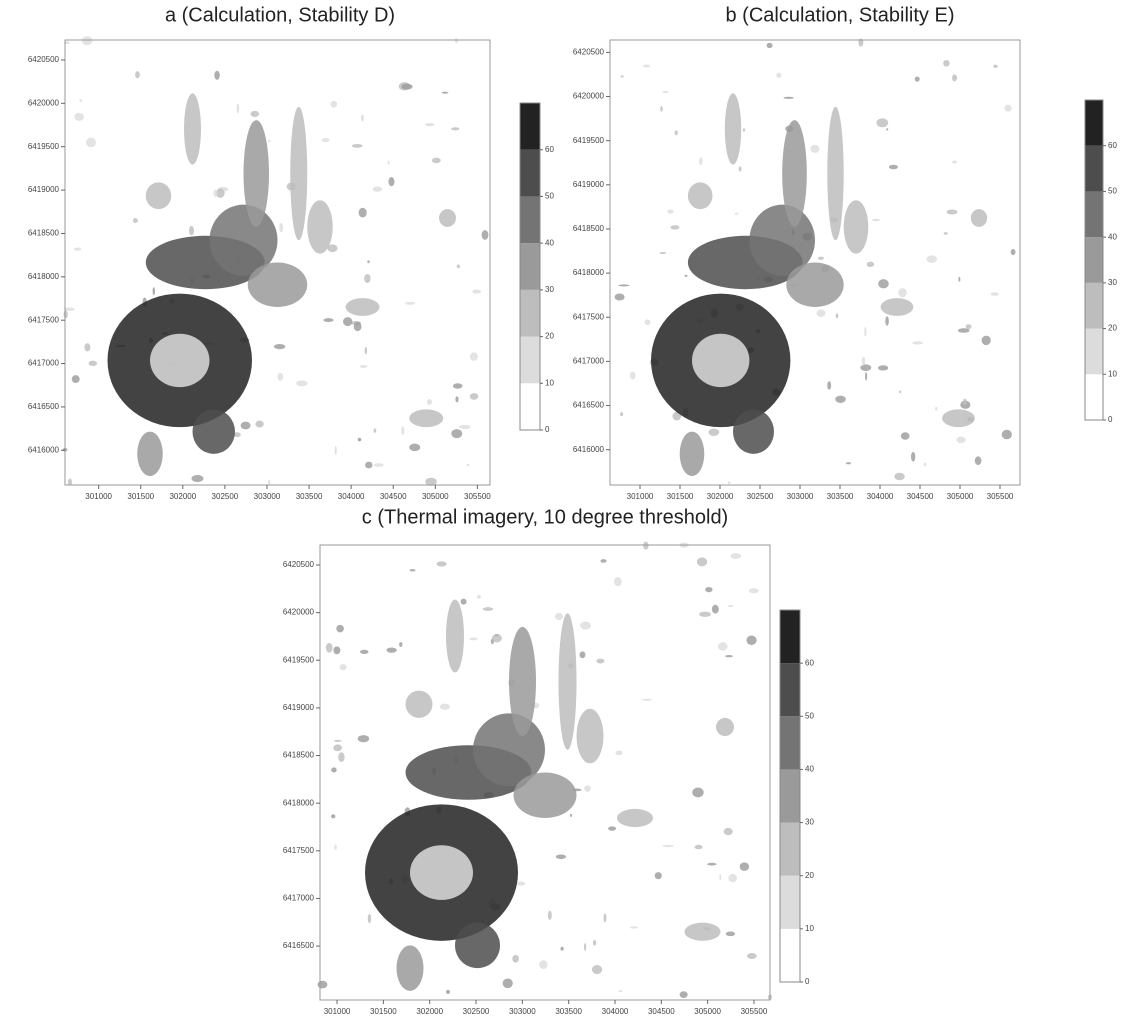  What do you see at coordinates (809, 662) in the screenshot?
I see `colorbar-label: 60` at bounding box center [809, 662].